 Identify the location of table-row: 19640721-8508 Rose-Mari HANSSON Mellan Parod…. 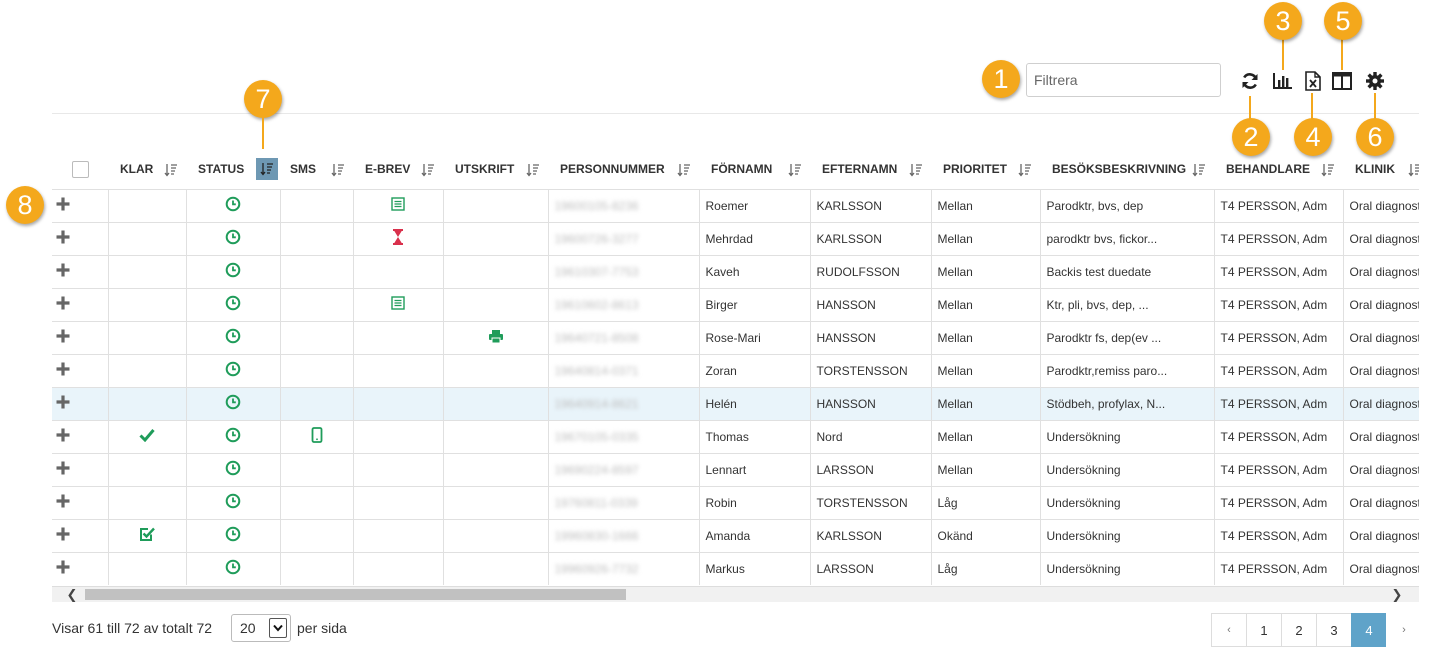
(735, 337).